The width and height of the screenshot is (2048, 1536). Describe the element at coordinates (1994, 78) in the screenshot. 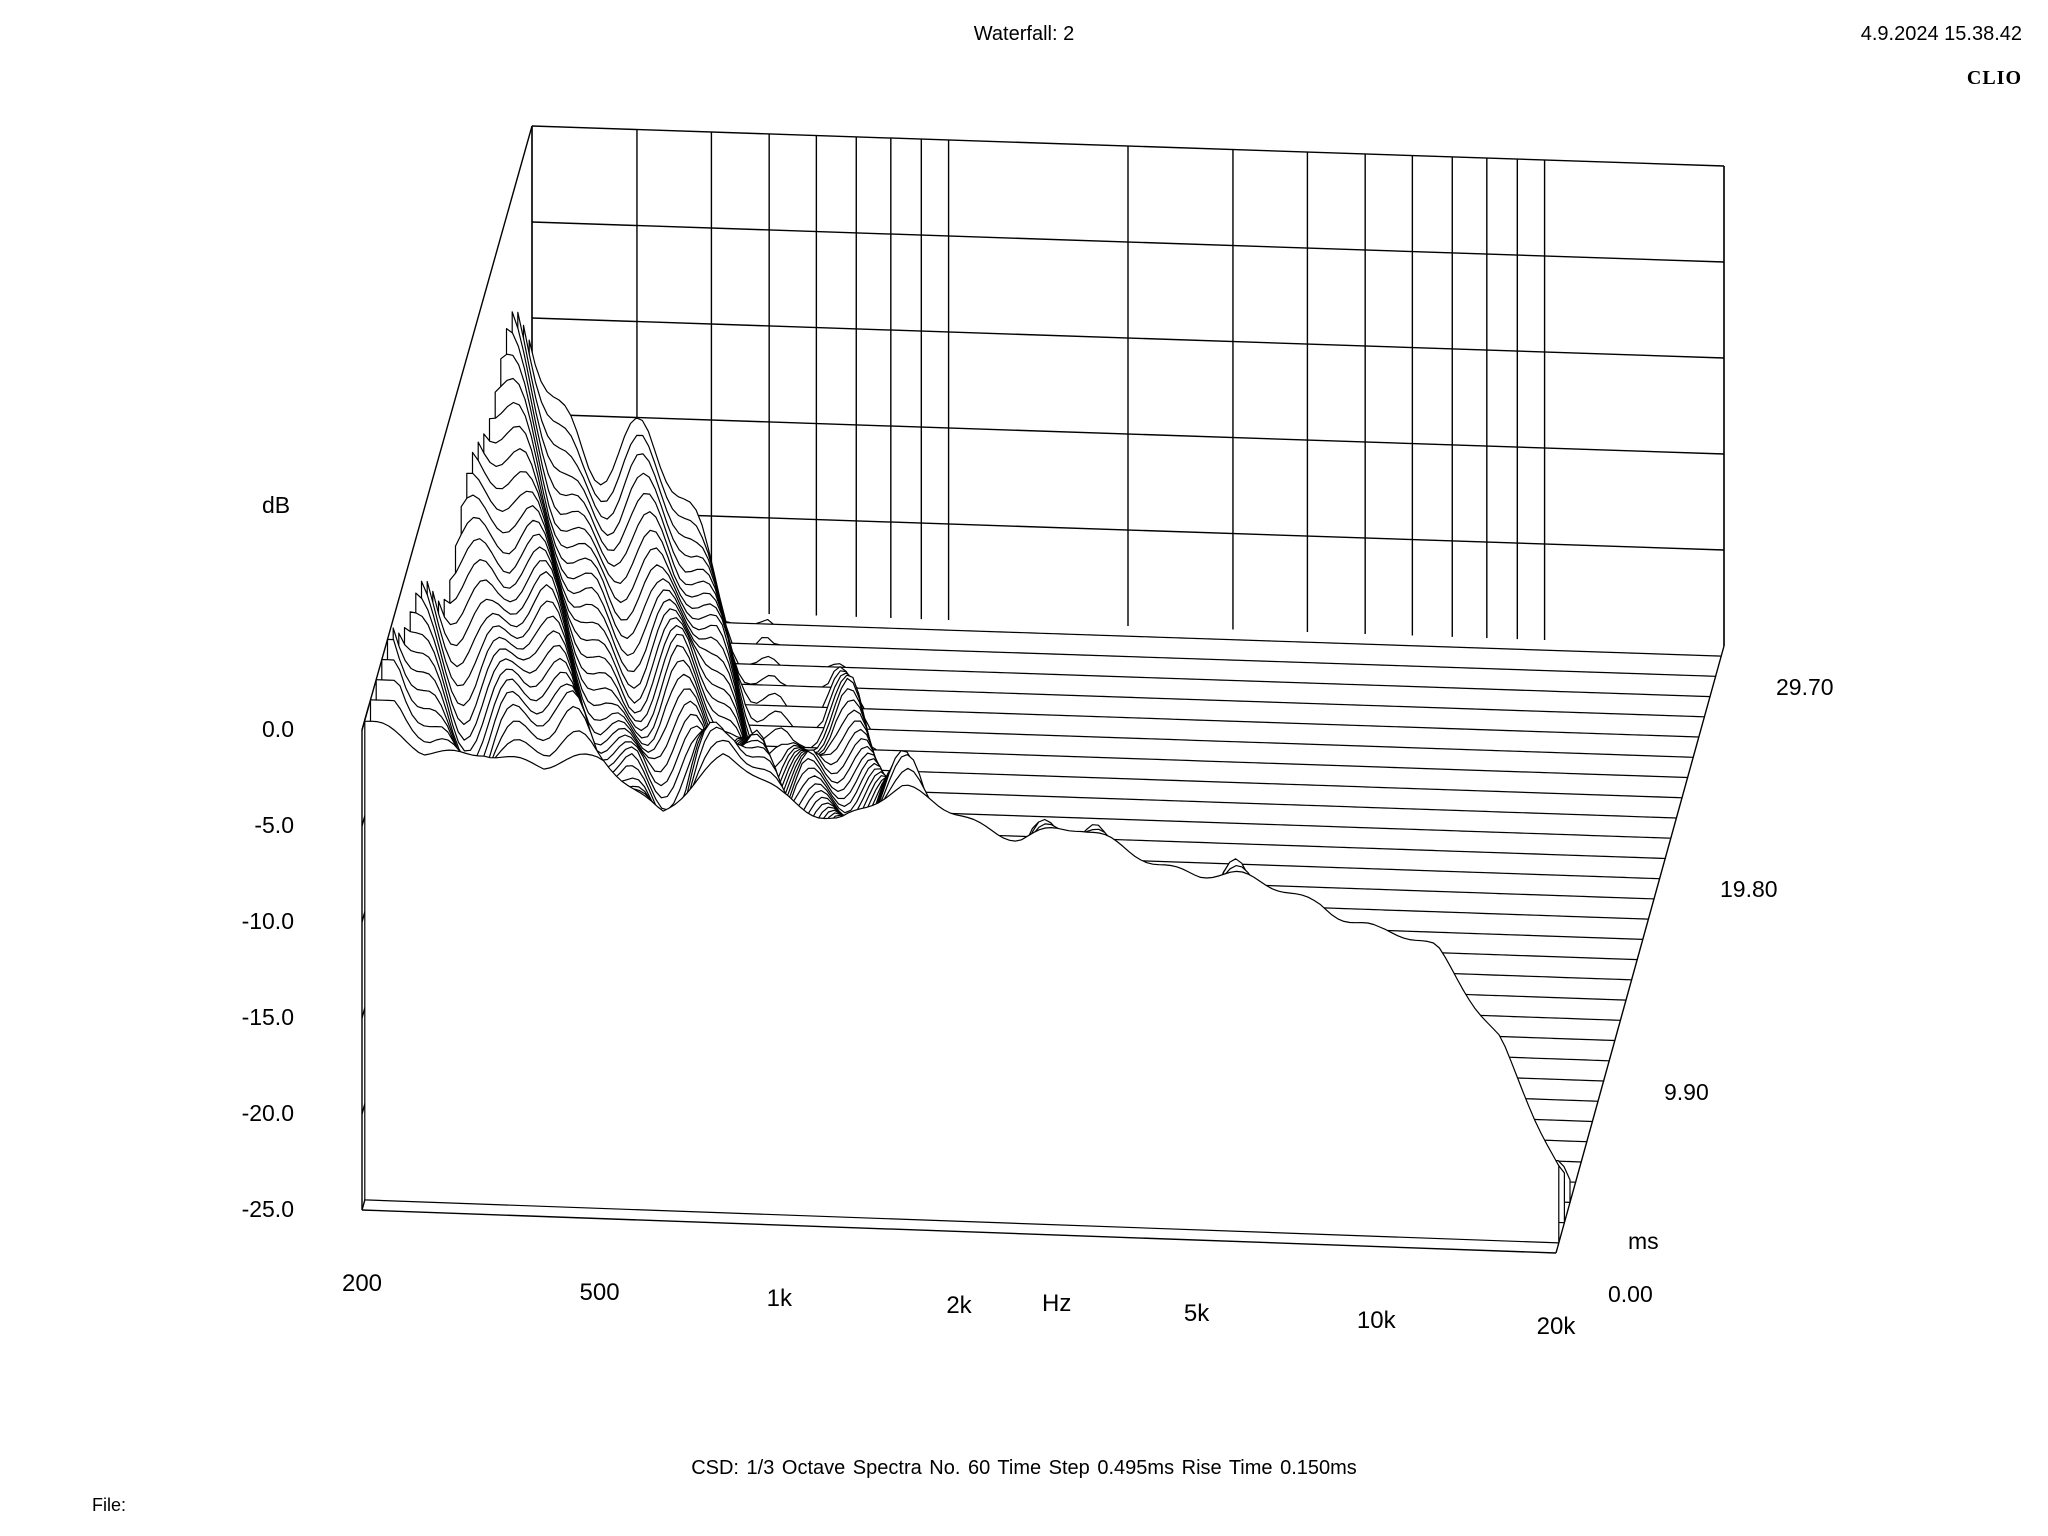

I see `brand-logo: CLIO` at that location.